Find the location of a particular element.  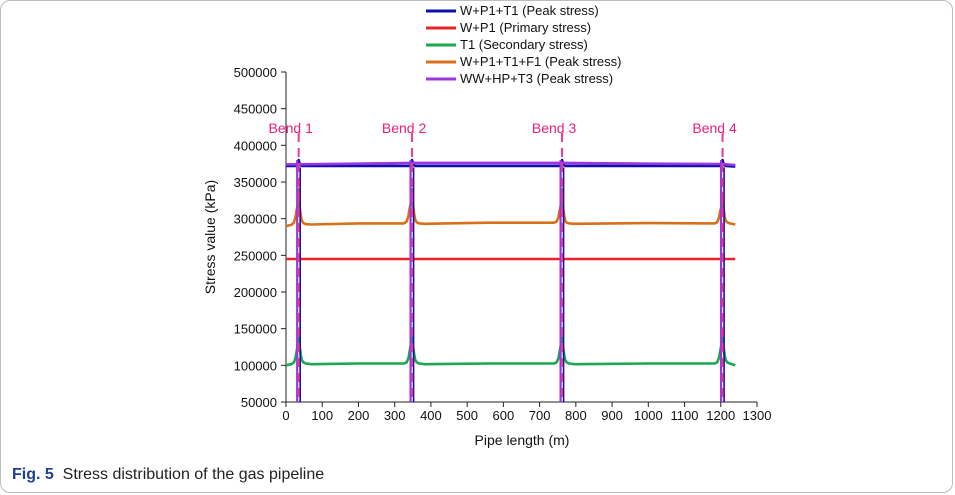

x-tick-label: 1100 is located at coordinates (685, 415).